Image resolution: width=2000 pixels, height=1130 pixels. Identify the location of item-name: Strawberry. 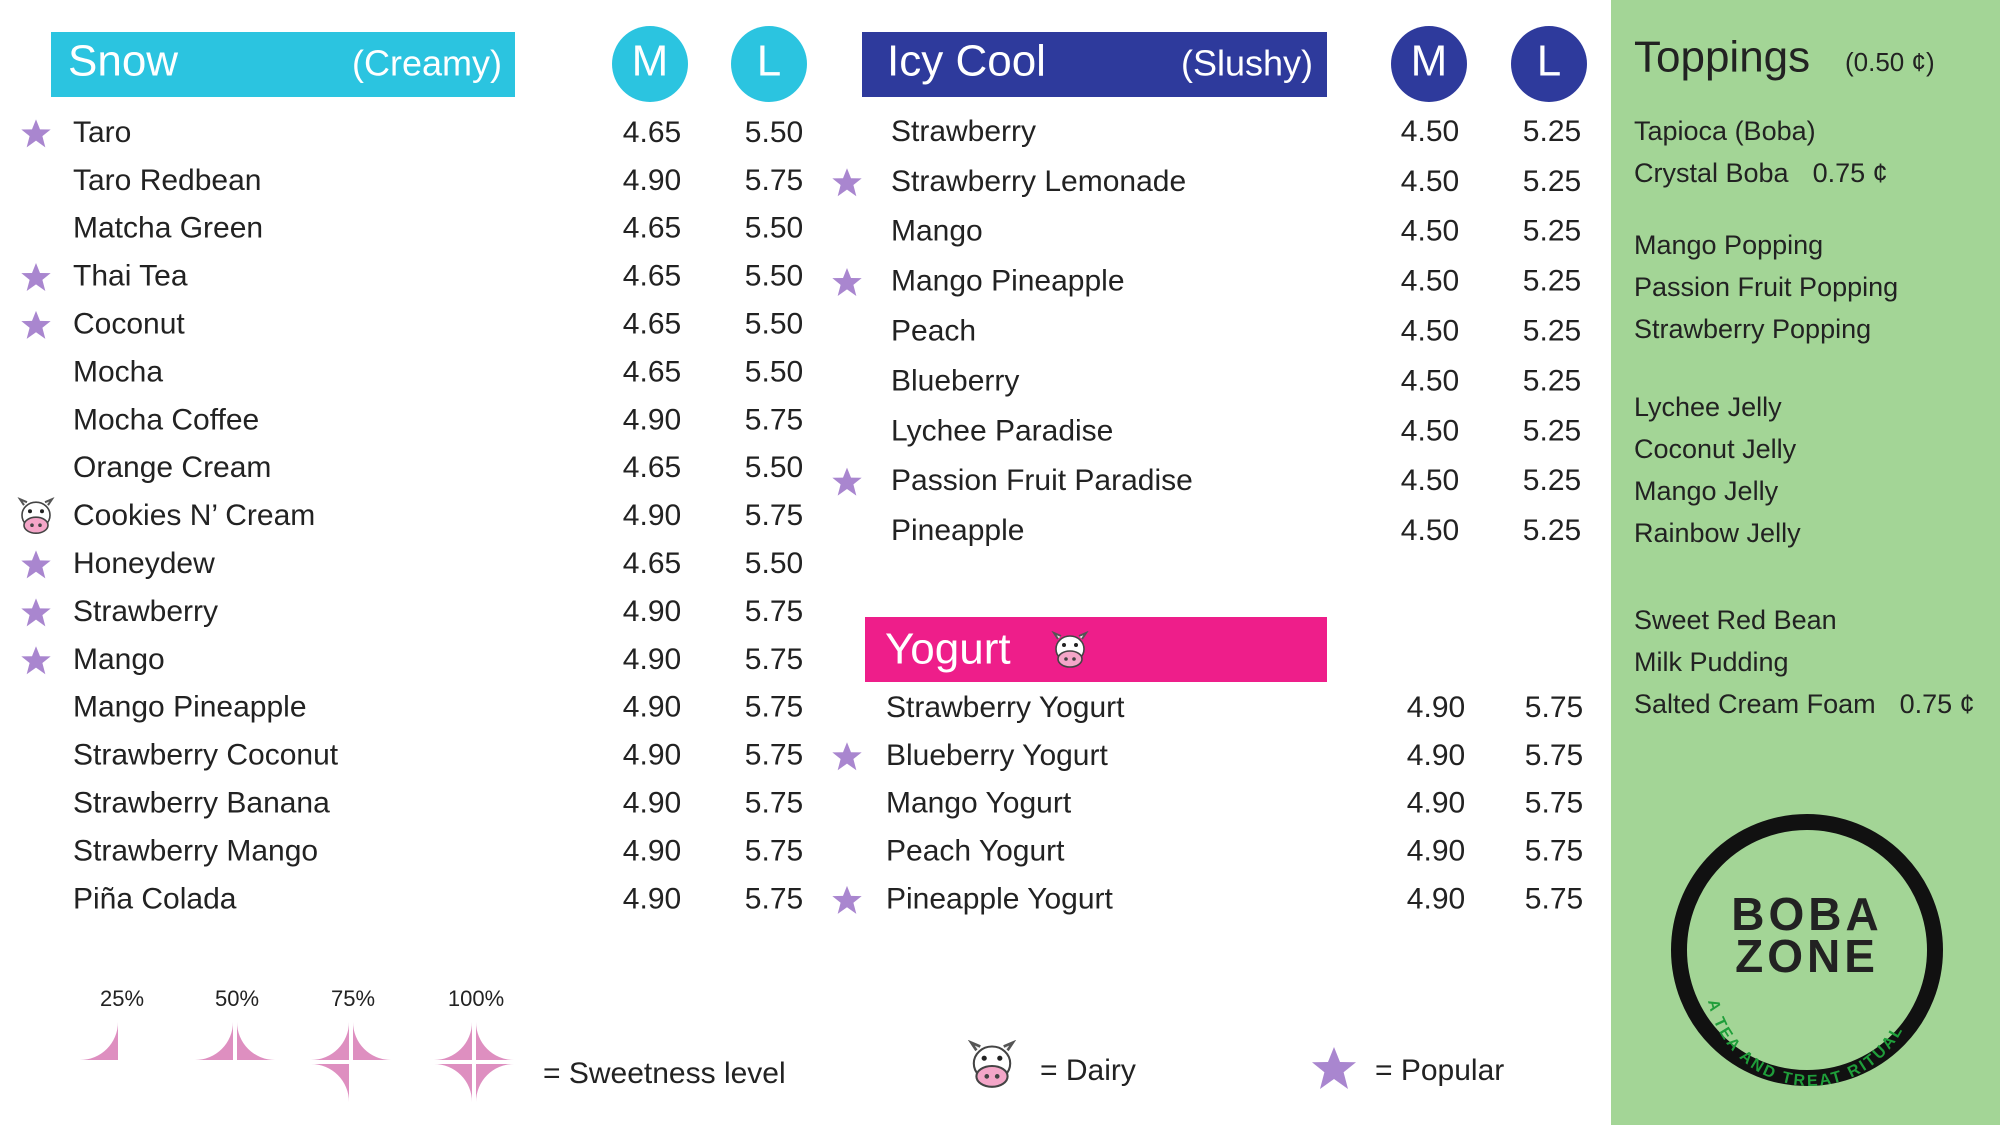
(963, 131).